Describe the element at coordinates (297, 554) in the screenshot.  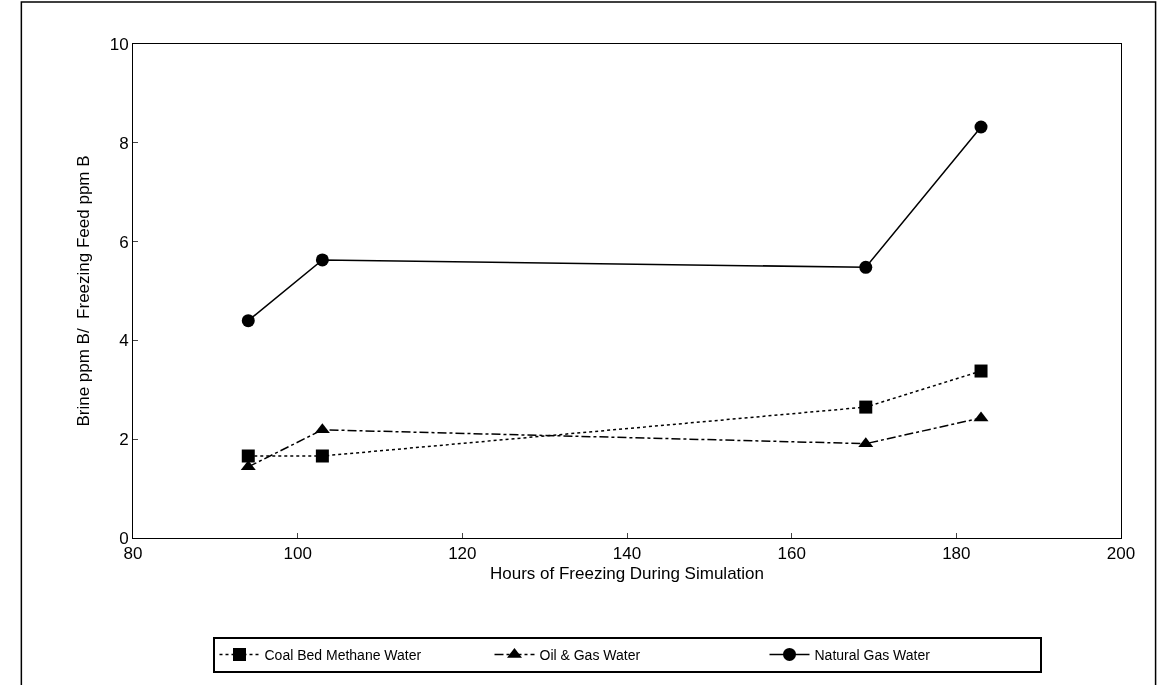
I see `x-tick-label: 100` at that location.